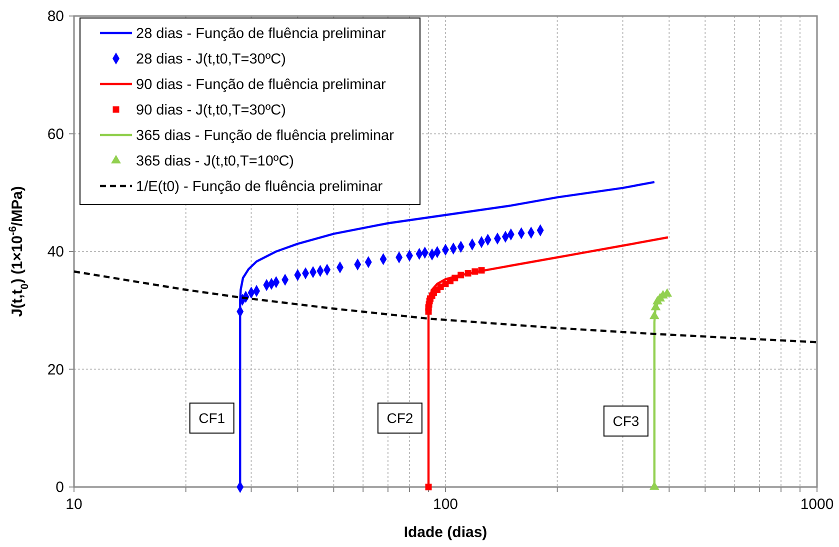  Describe the element at coordinates (445, 504) in the screenshot. I see `x-tick-label: 100` at that location.